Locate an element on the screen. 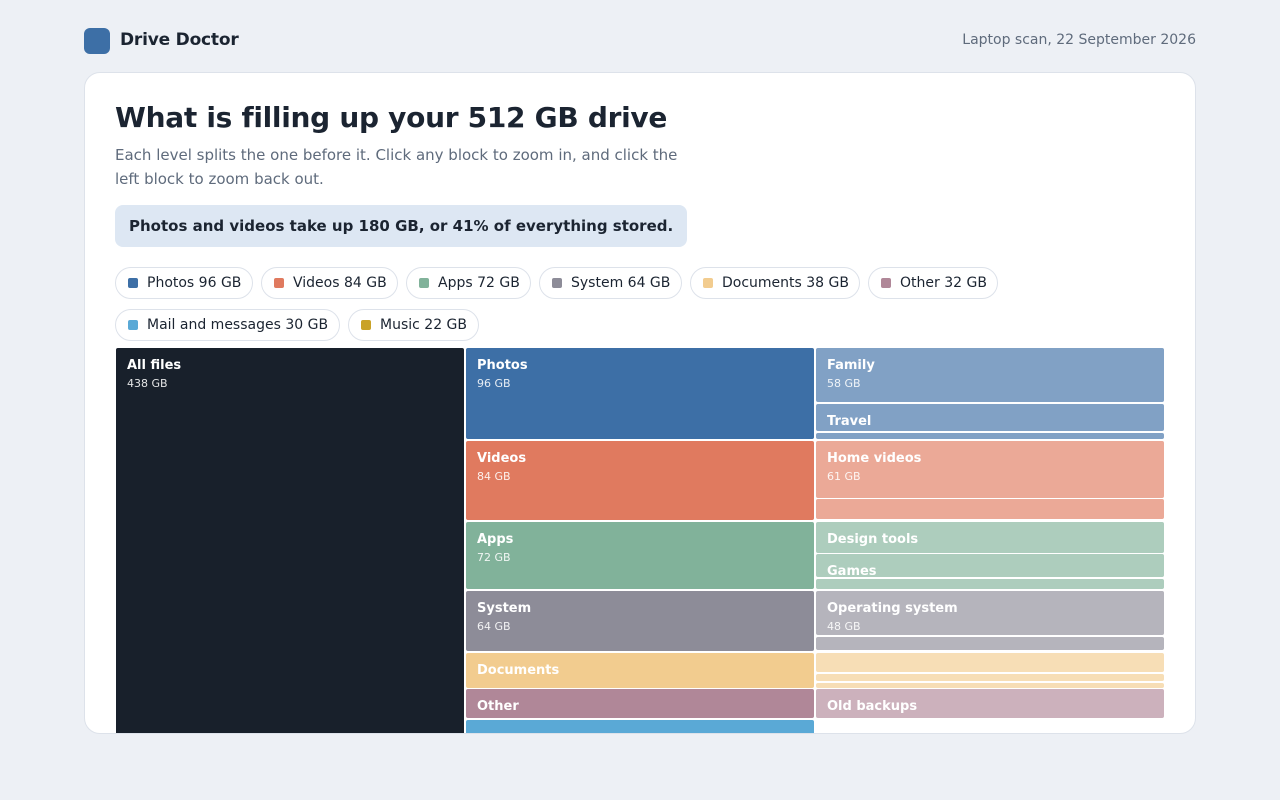 This screenshot has width=1280, height=800. legend-label: Videos 84 GB is located at coordinates (340, 283).